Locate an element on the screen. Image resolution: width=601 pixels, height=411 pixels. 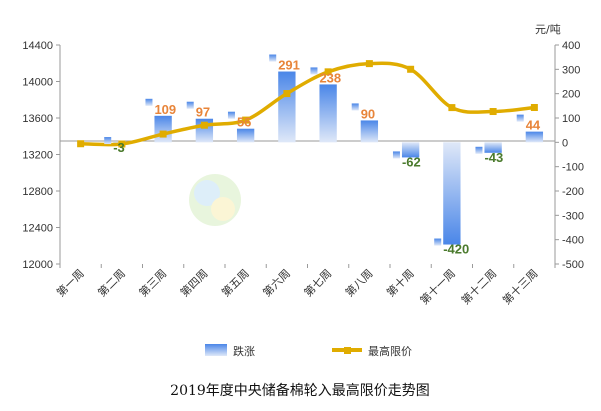
data-label: 109 is located at coordinates (165, 109).